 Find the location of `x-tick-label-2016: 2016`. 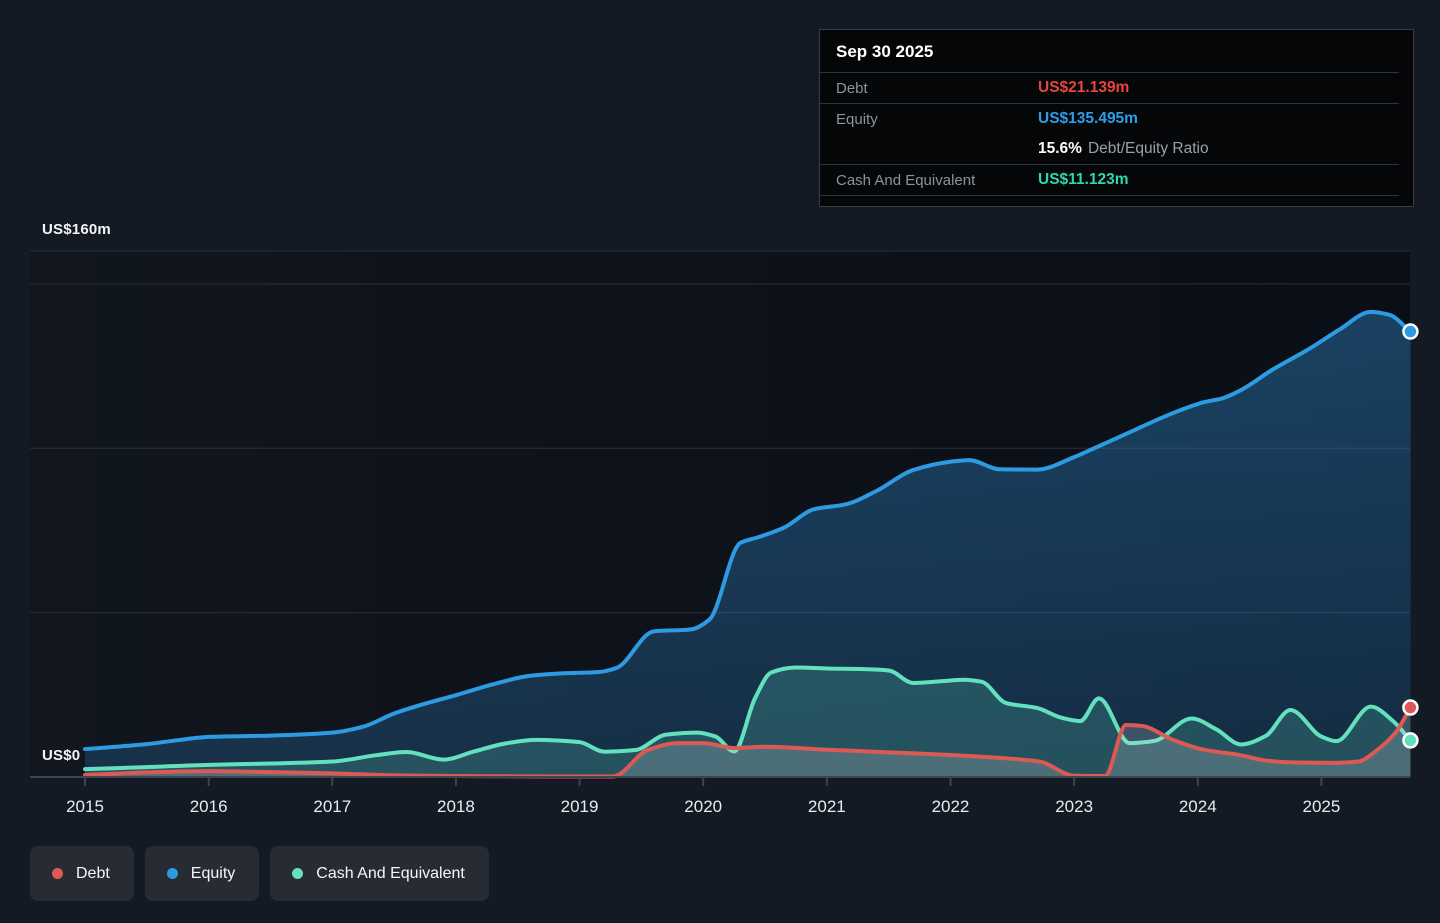

x-tick-label-2016: 2016 is located at coordinates (209, 806).